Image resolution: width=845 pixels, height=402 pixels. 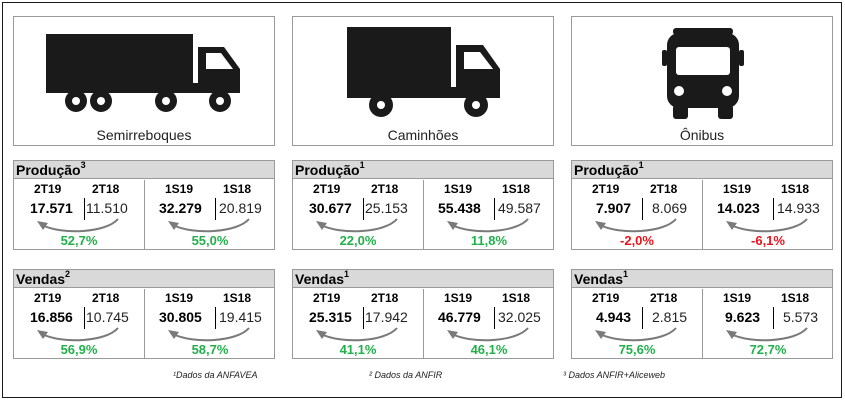 What do you see at coordinates (330, 317) in the screenshot?
I see `value-current: 25.315` at bounding box center [330, 317].